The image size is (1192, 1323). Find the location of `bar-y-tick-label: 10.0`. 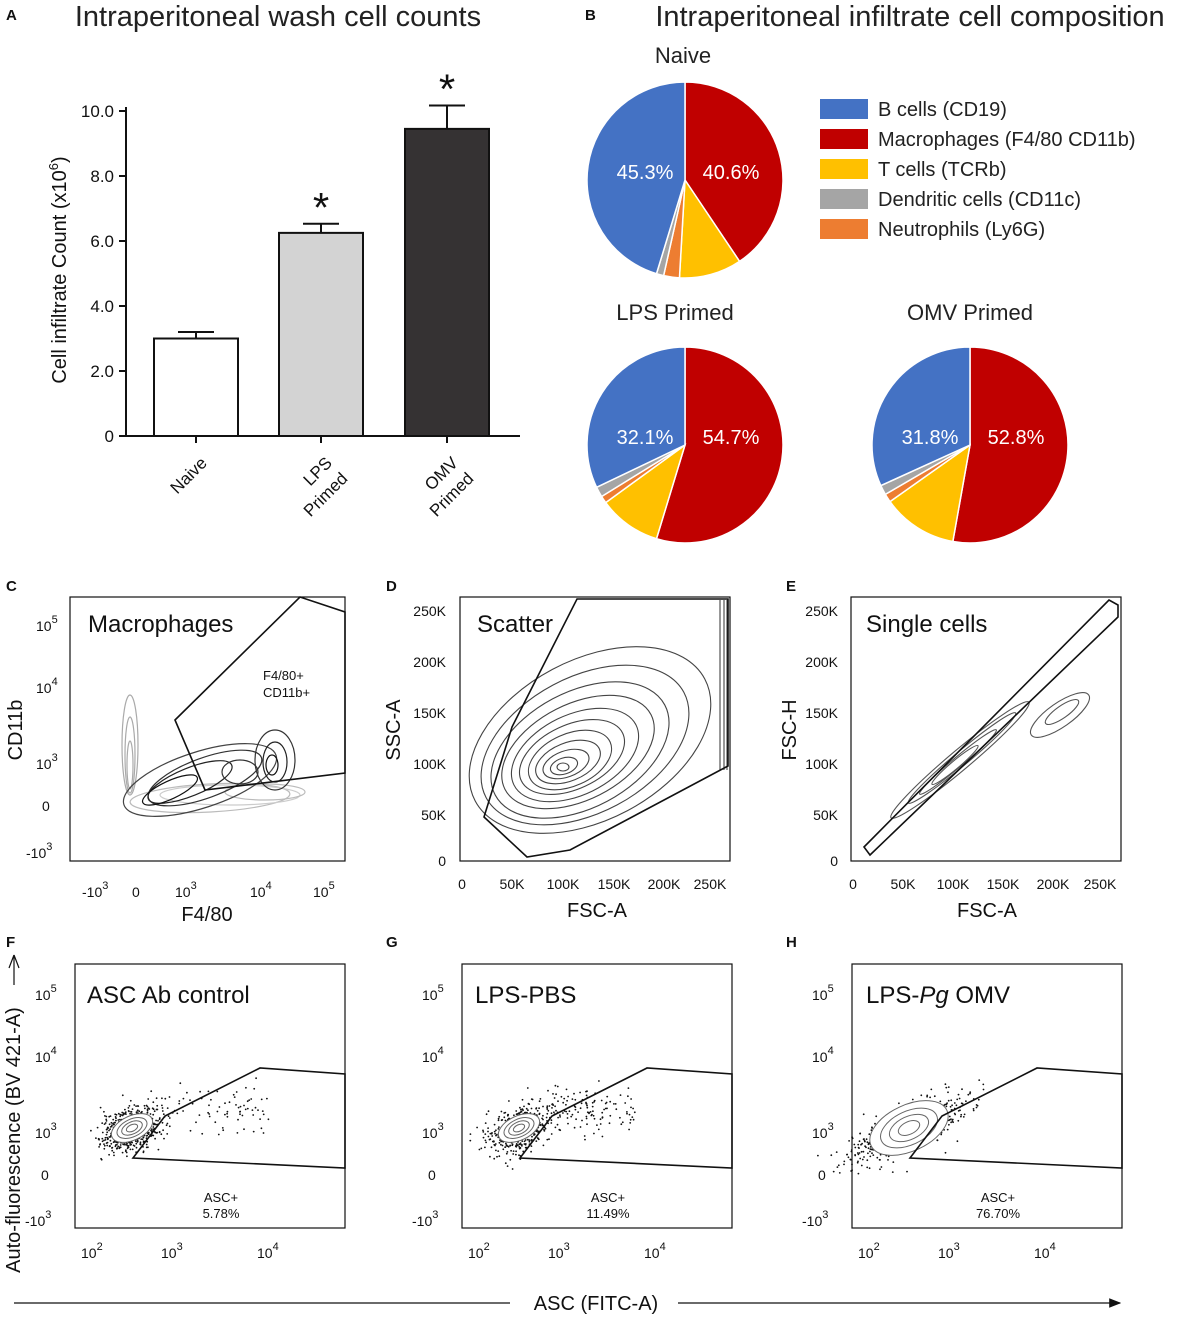

bar-y-tick-label: 10.0 is located at coordinates (97, 111).